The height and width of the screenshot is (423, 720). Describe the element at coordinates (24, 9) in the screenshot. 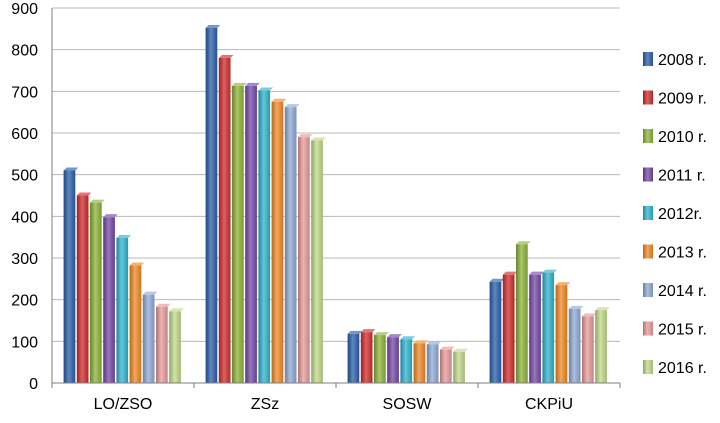

I see `y-tick-label: 900` at that location.